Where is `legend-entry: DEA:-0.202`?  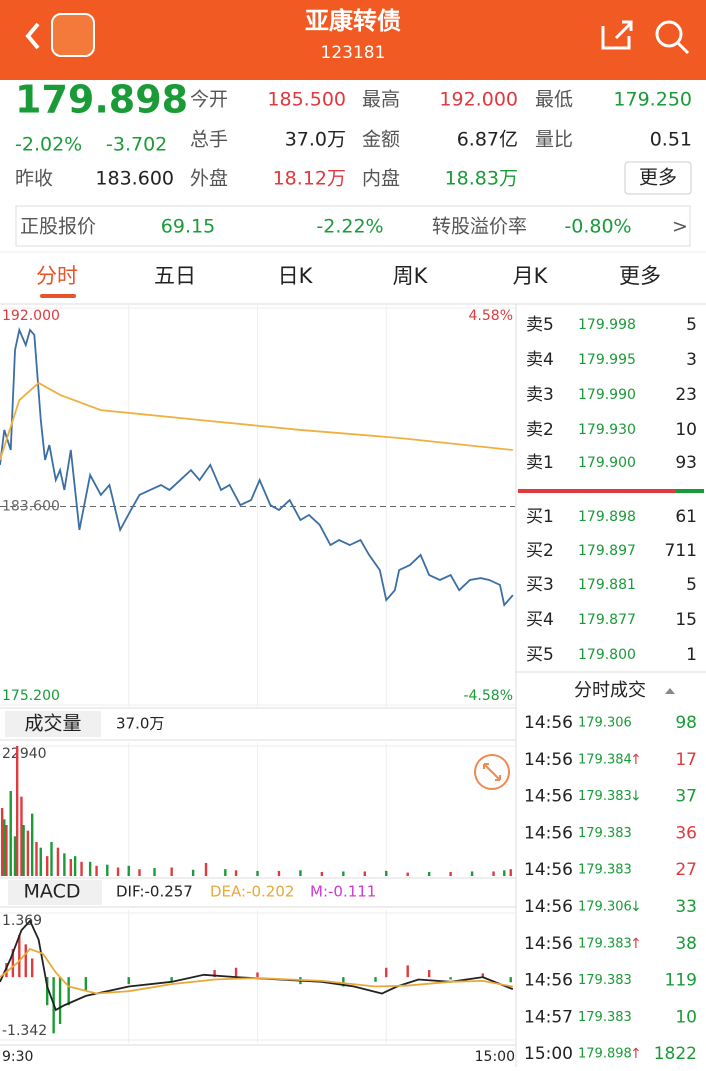 legend-entry: DEA:-0.202 is located at coordinates (252, 892).